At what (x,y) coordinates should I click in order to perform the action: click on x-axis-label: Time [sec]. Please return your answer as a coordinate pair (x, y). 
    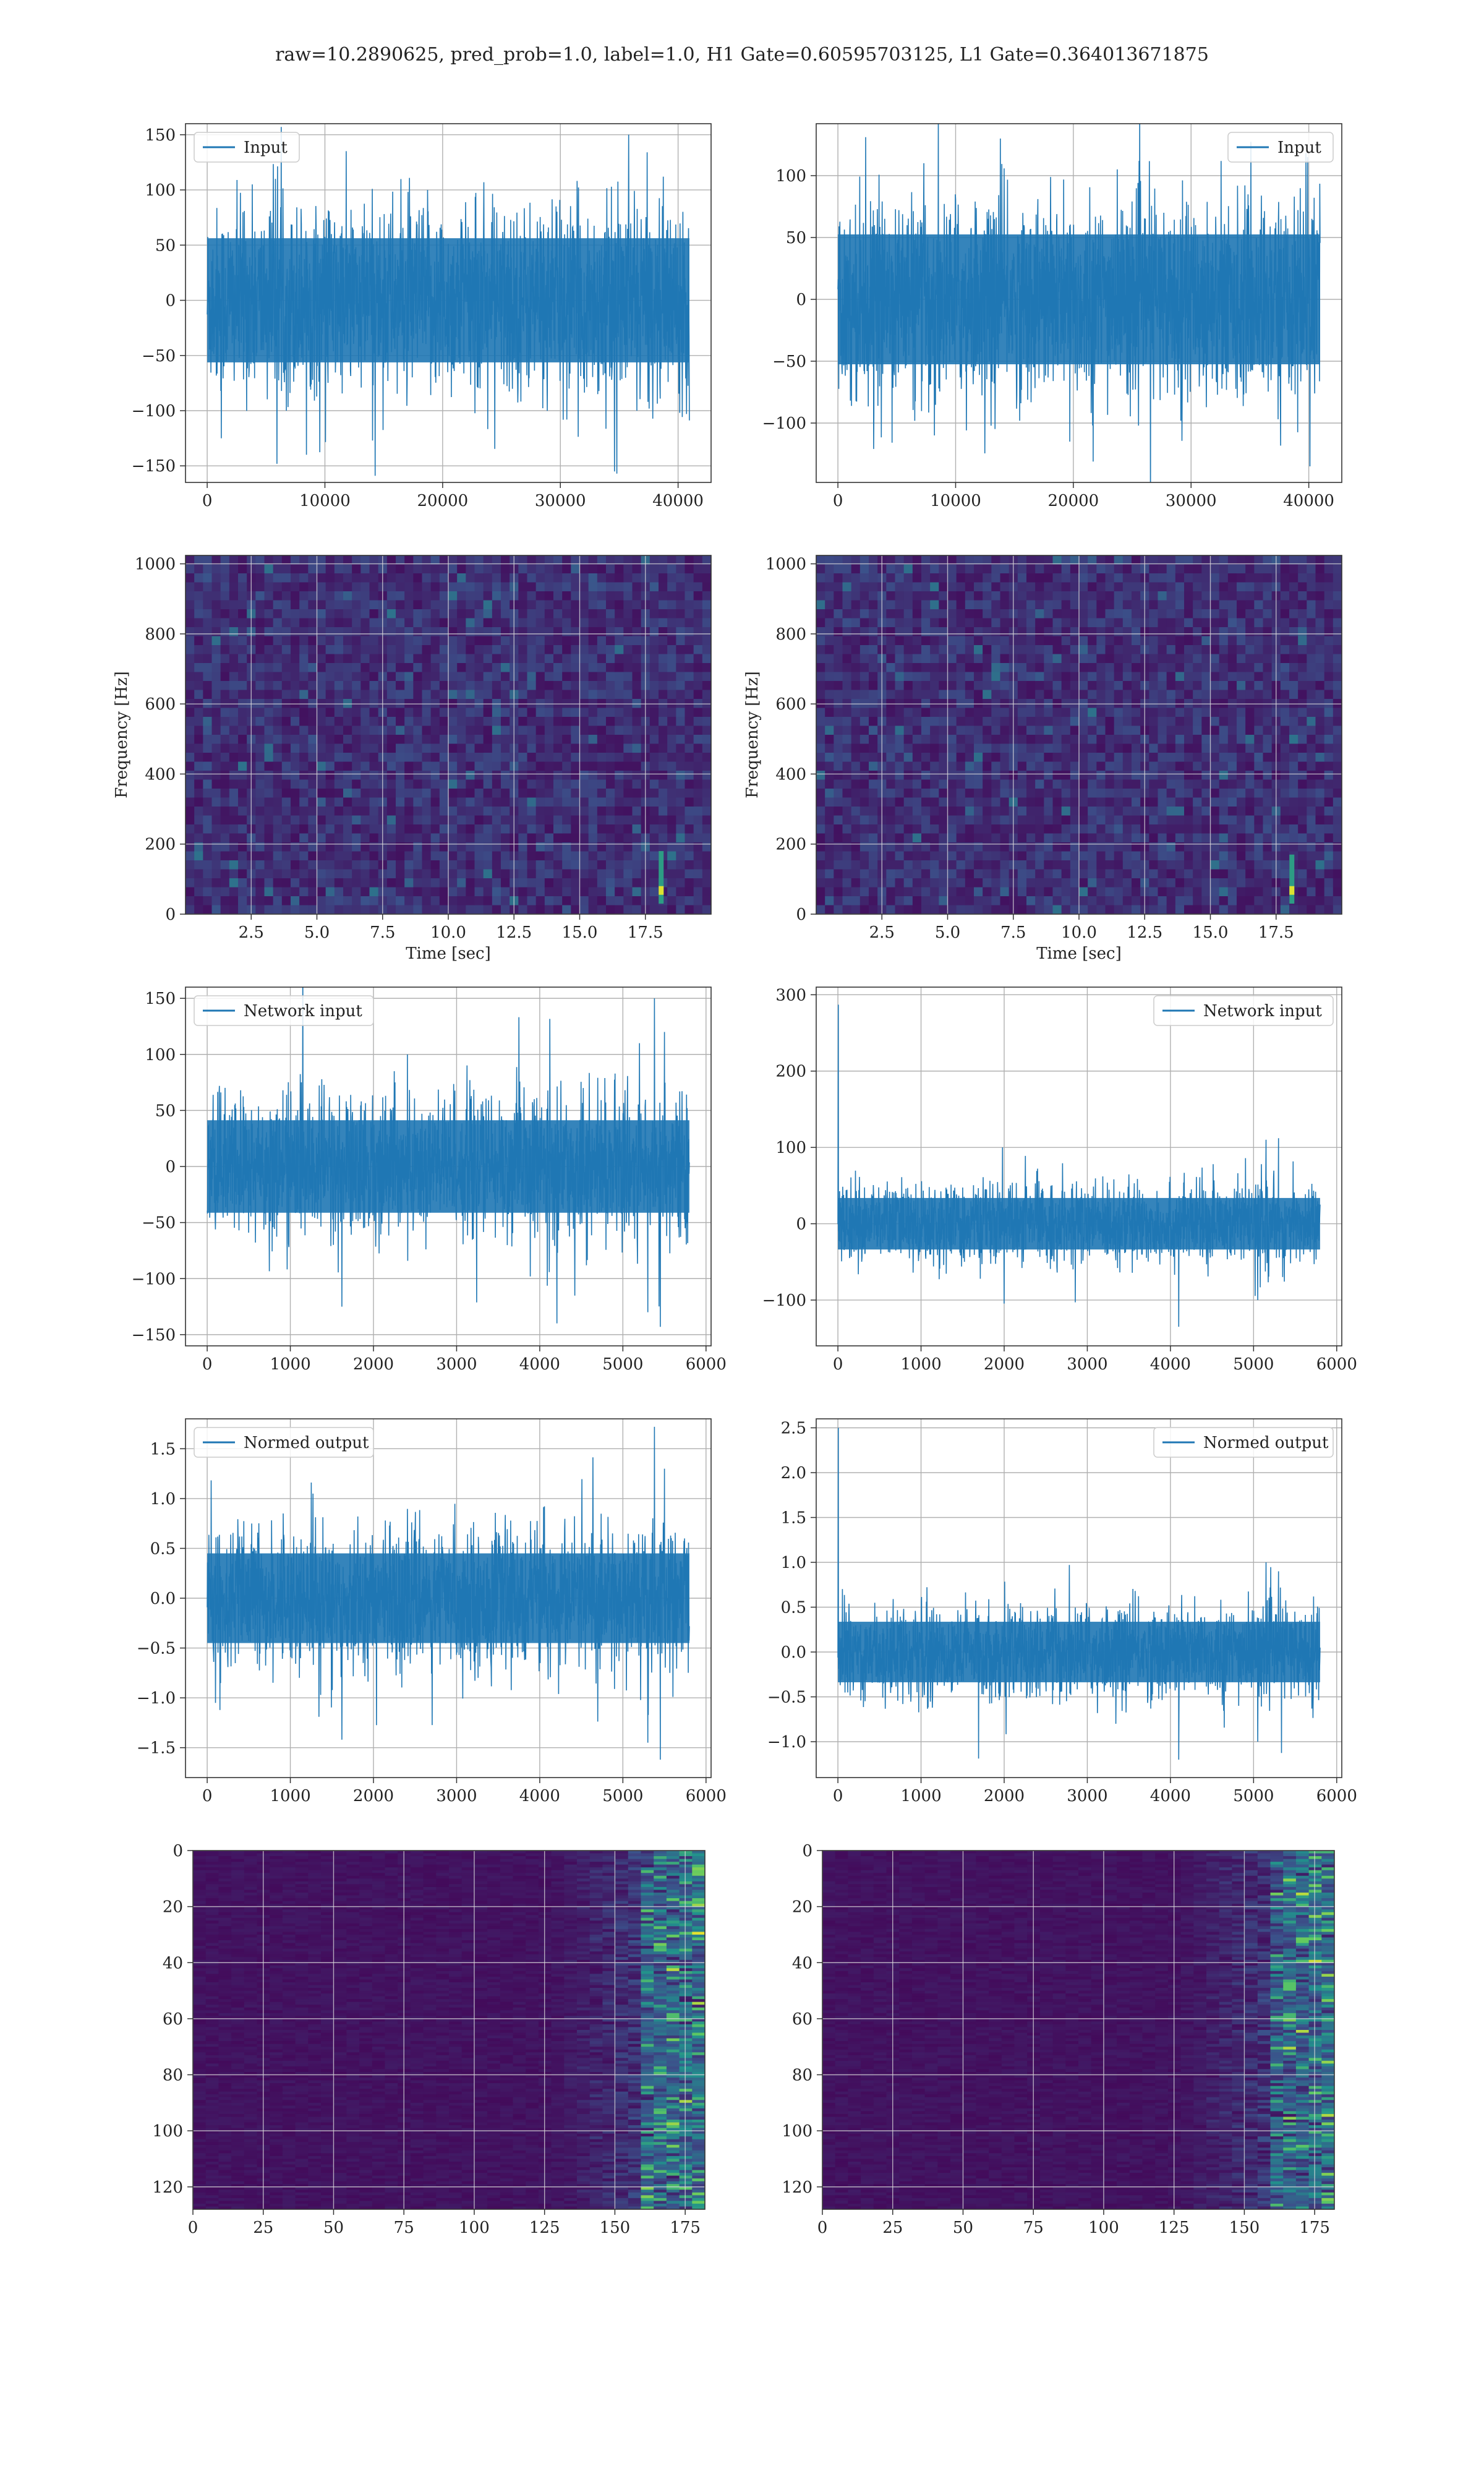
    Looking at the image, I should click on (1079, 954).